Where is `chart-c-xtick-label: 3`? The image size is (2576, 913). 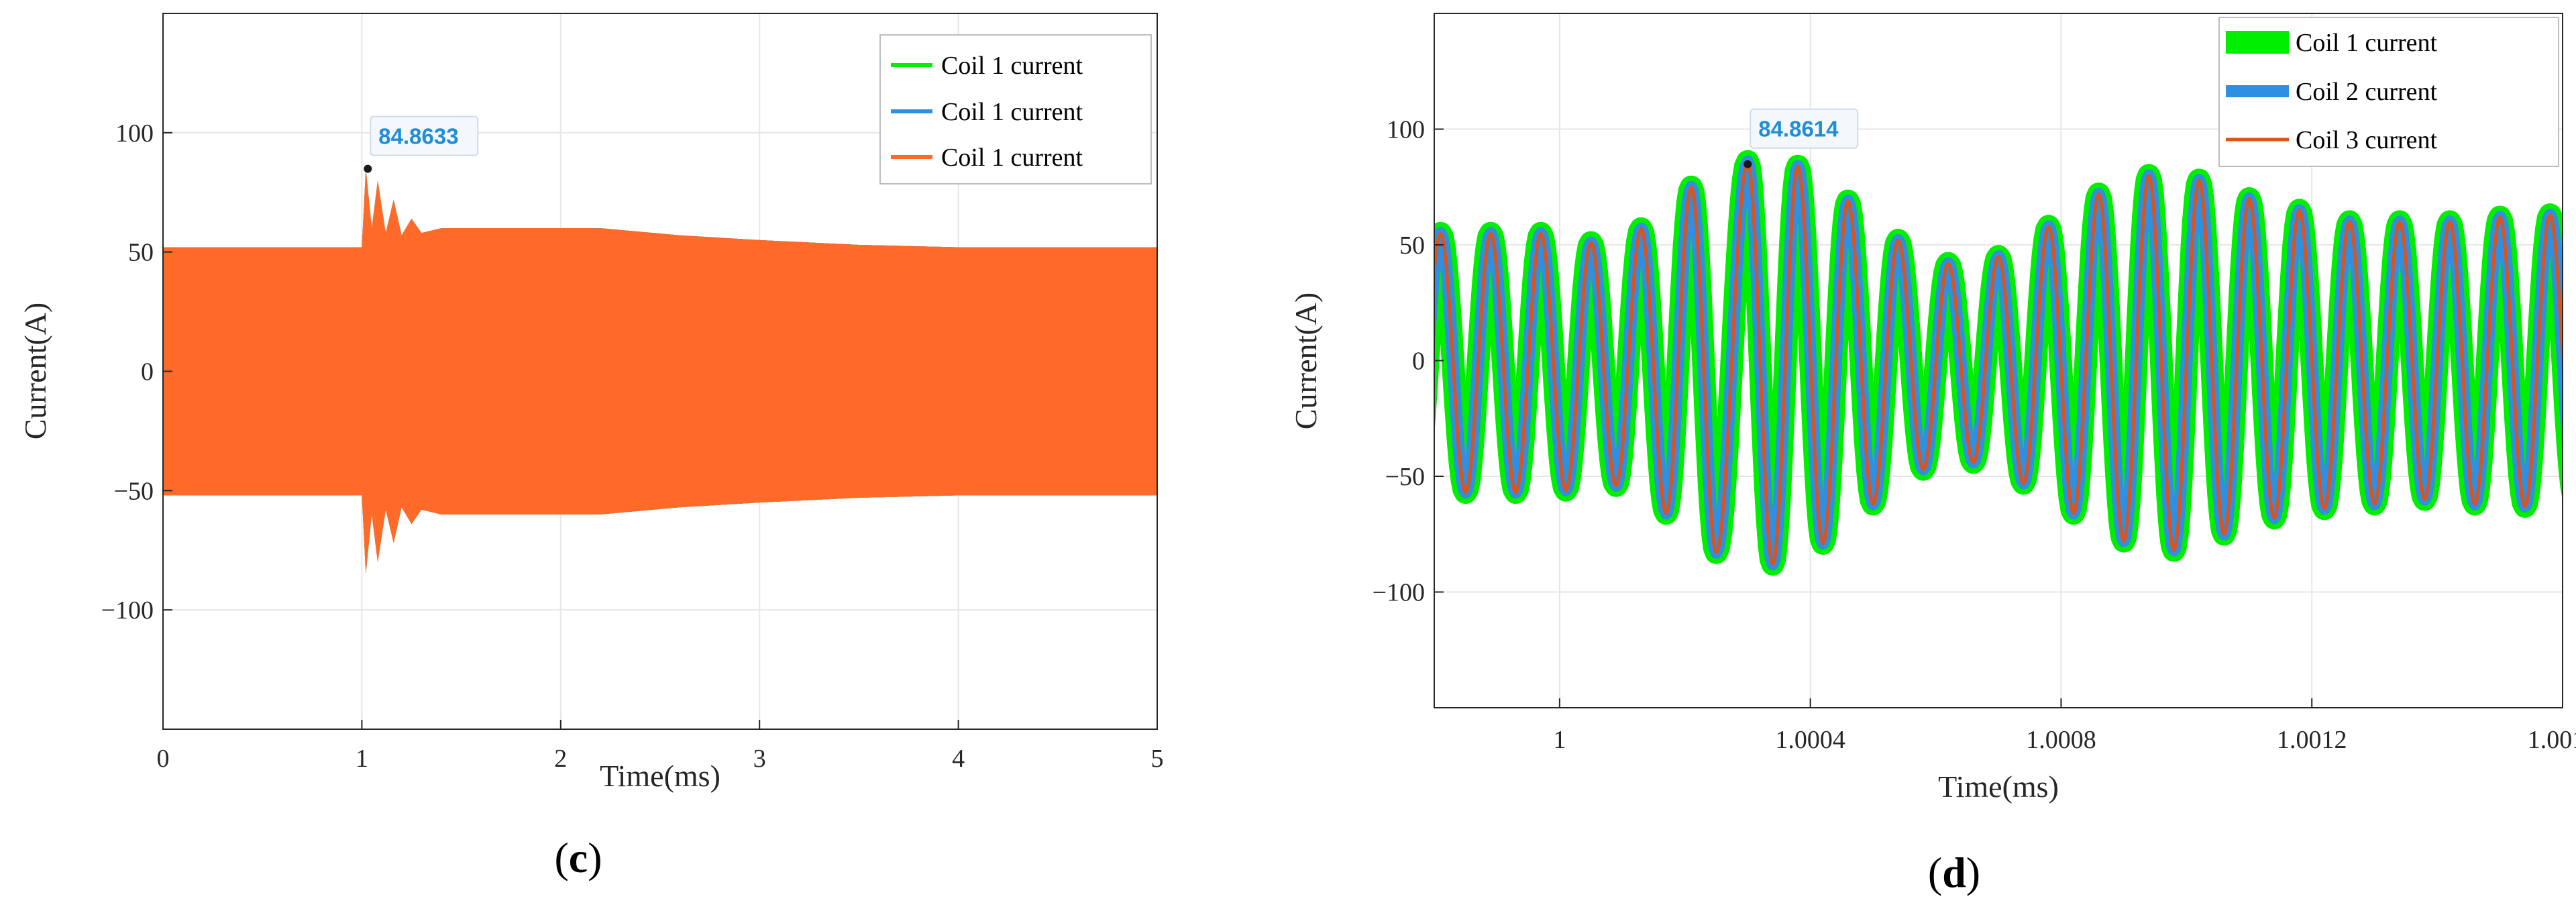 chart-c-xtick-label: 3 is located at coordinates (759, 759).